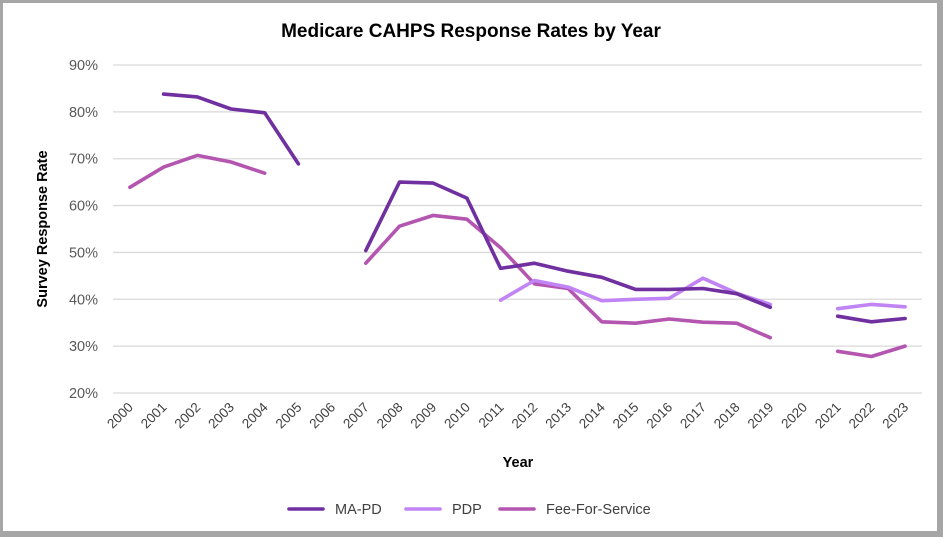 The image size is (943, 537). Describe the element at coordinates (471, 31) in the screenshot. I see `chart-title: Medicare CAHPS Response Rates by Year` at that location.